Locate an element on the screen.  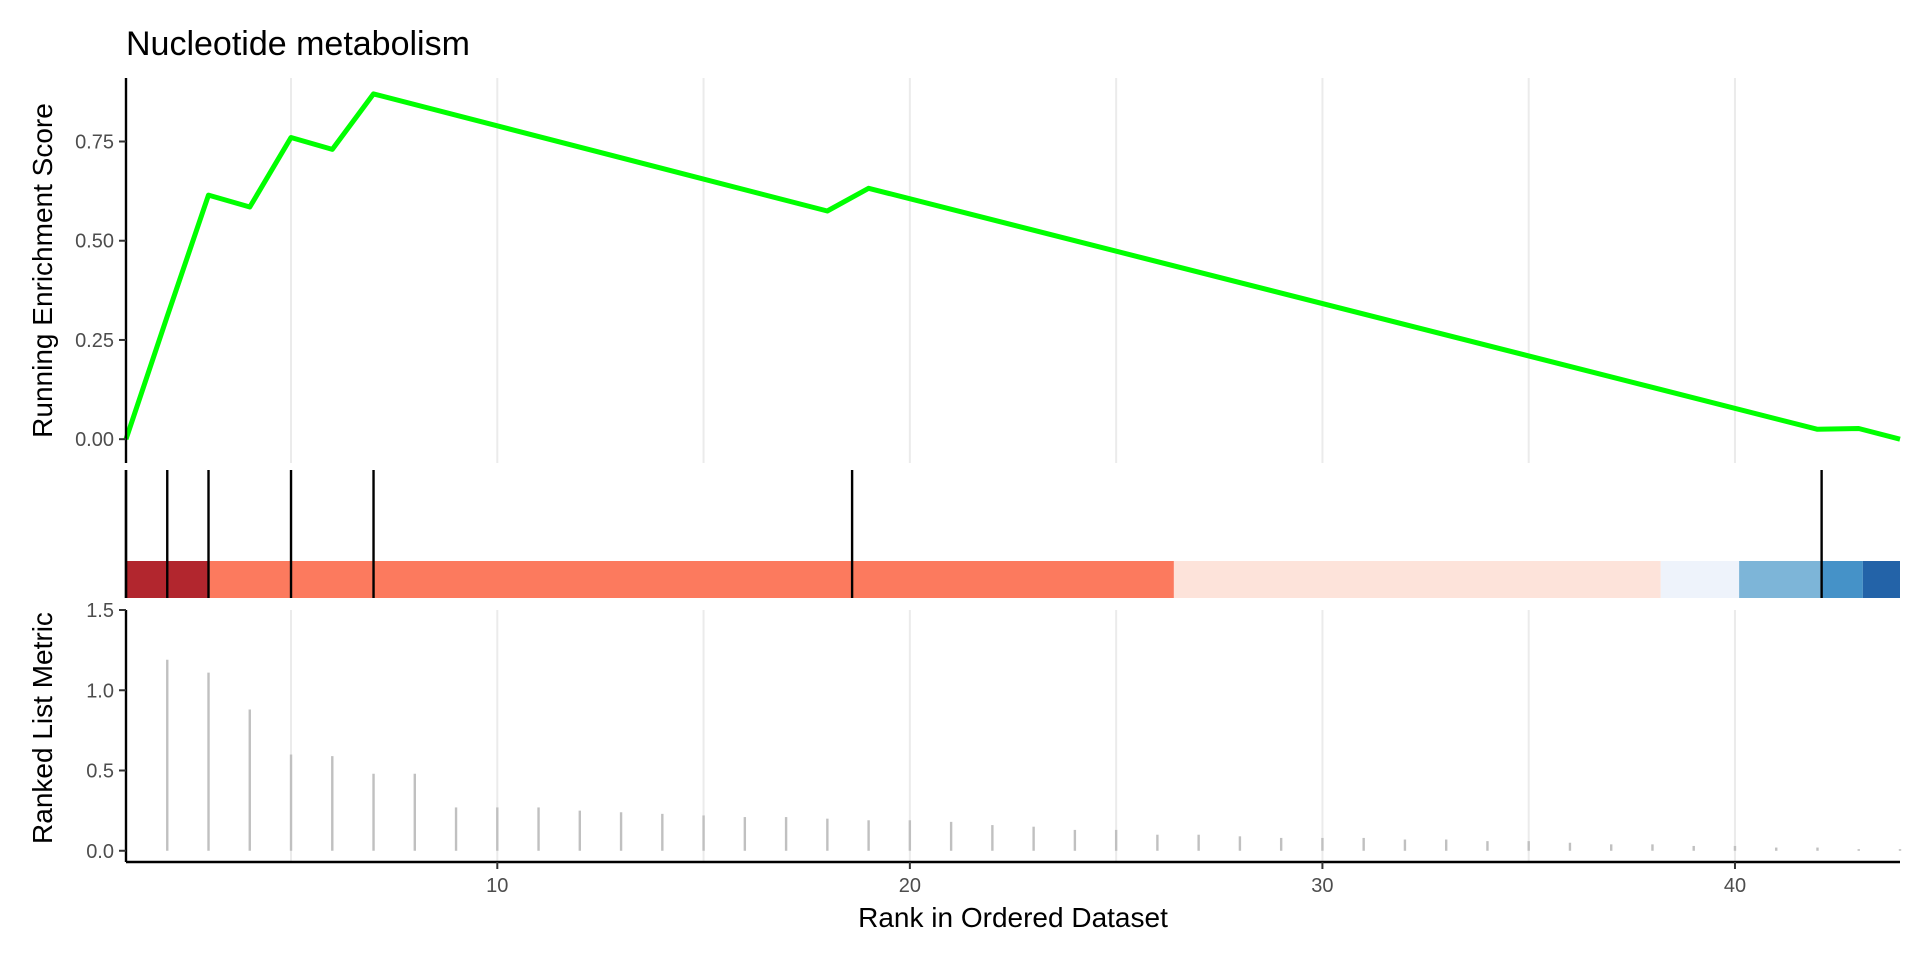
x-axis-title: Rank in Ordered Dataset is located at coordinates (1013, 917).